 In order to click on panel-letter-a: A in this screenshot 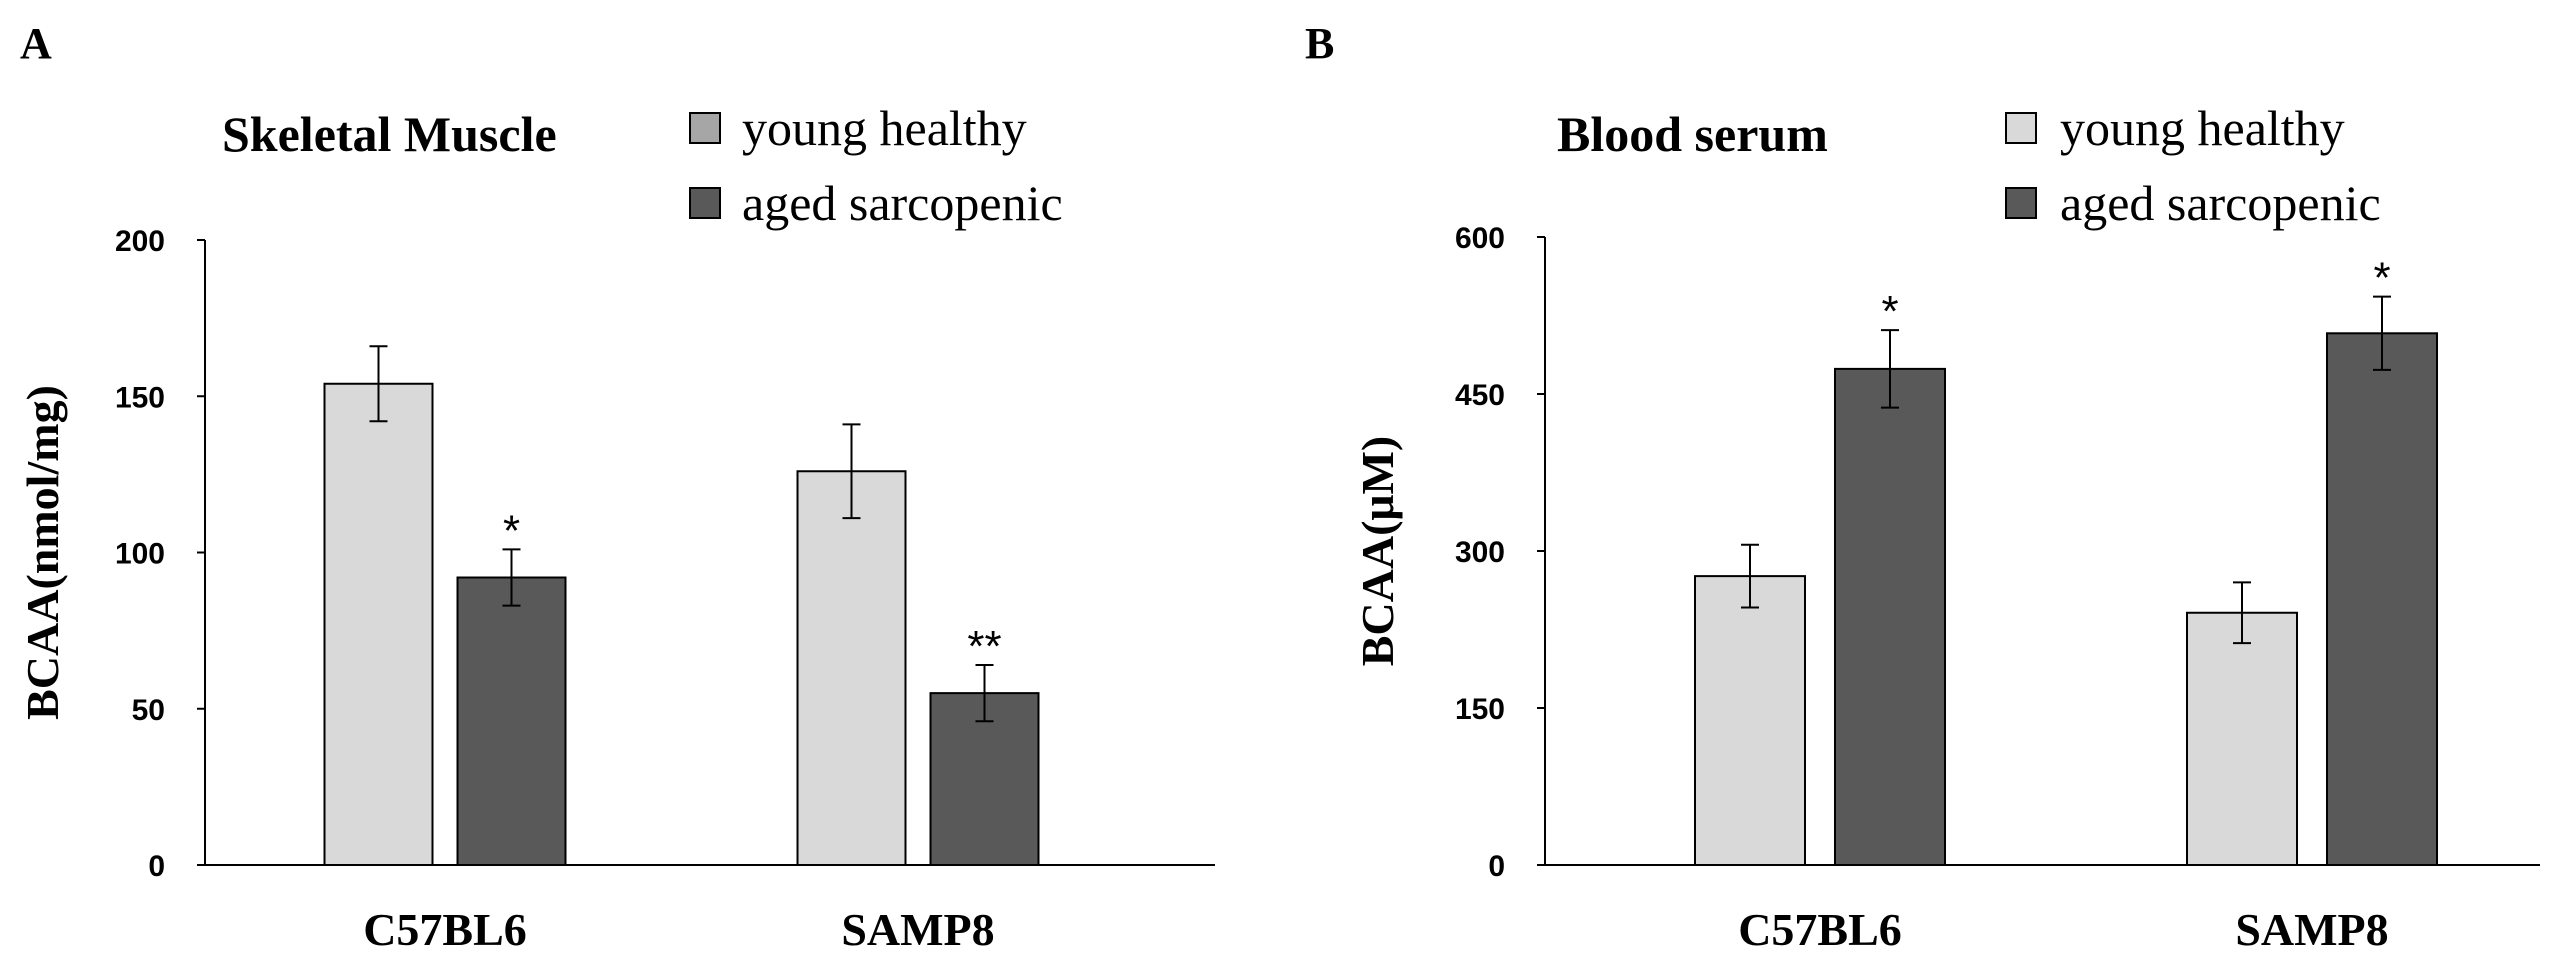, I will do `click(36, 43)`.